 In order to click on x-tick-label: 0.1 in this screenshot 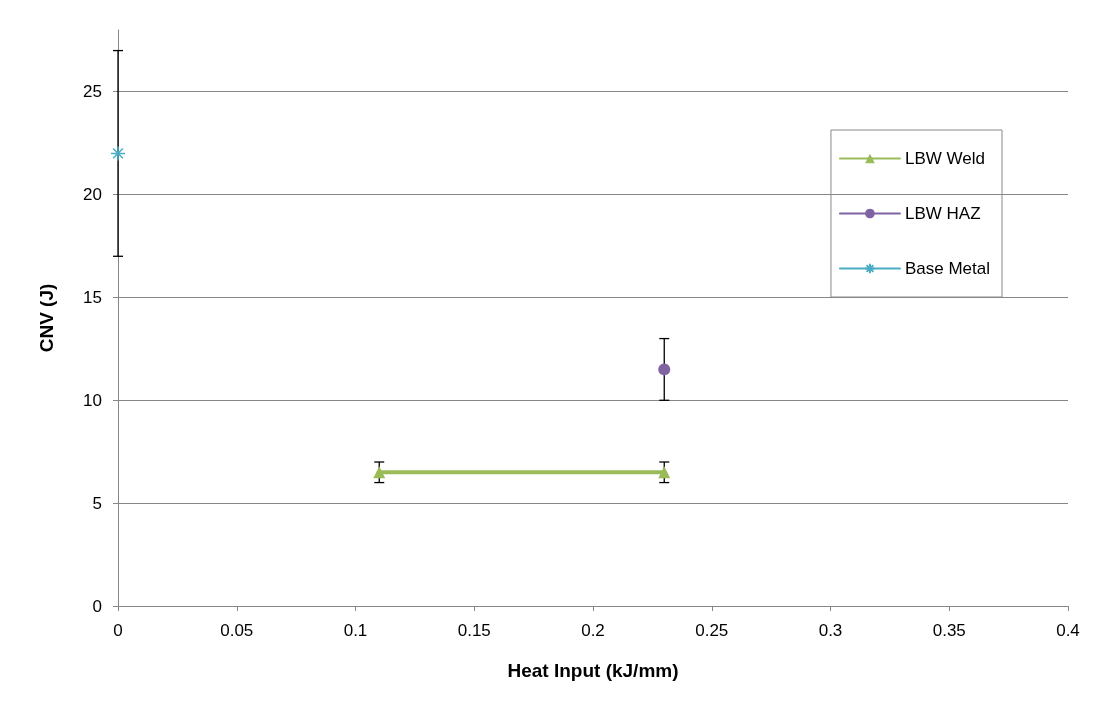, I will do `click(355, 630)`.